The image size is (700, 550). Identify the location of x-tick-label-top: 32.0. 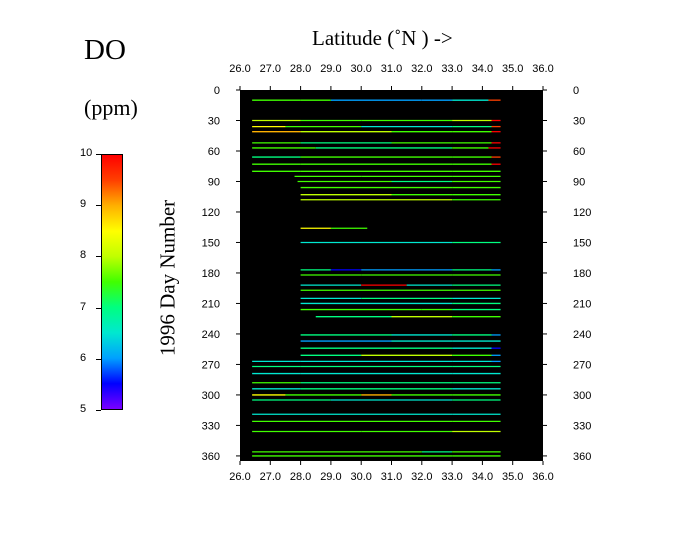
(421, 69).